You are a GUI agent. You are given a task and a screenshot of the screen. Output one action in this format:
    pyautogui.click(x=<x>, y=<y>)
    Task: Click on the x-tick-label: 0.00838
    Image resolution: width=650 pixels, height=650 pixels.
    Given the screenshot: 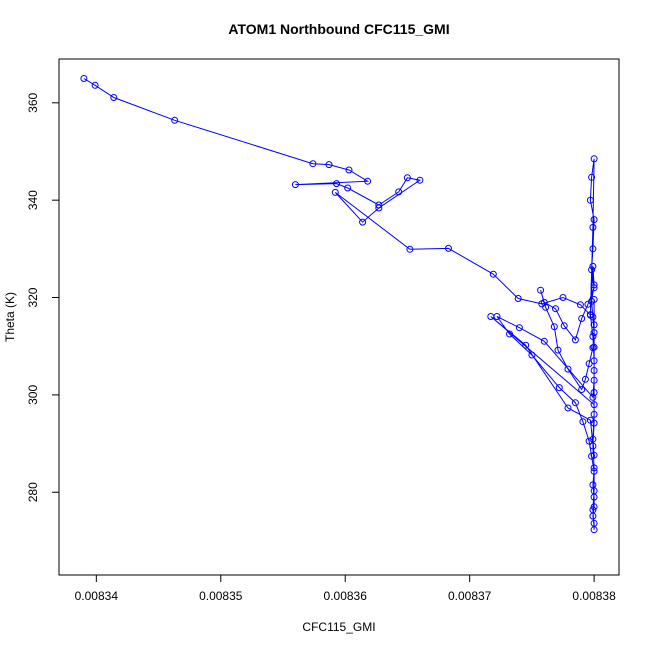 What is the action you would take?
    pyautogui.click(x=594, y=596)
    